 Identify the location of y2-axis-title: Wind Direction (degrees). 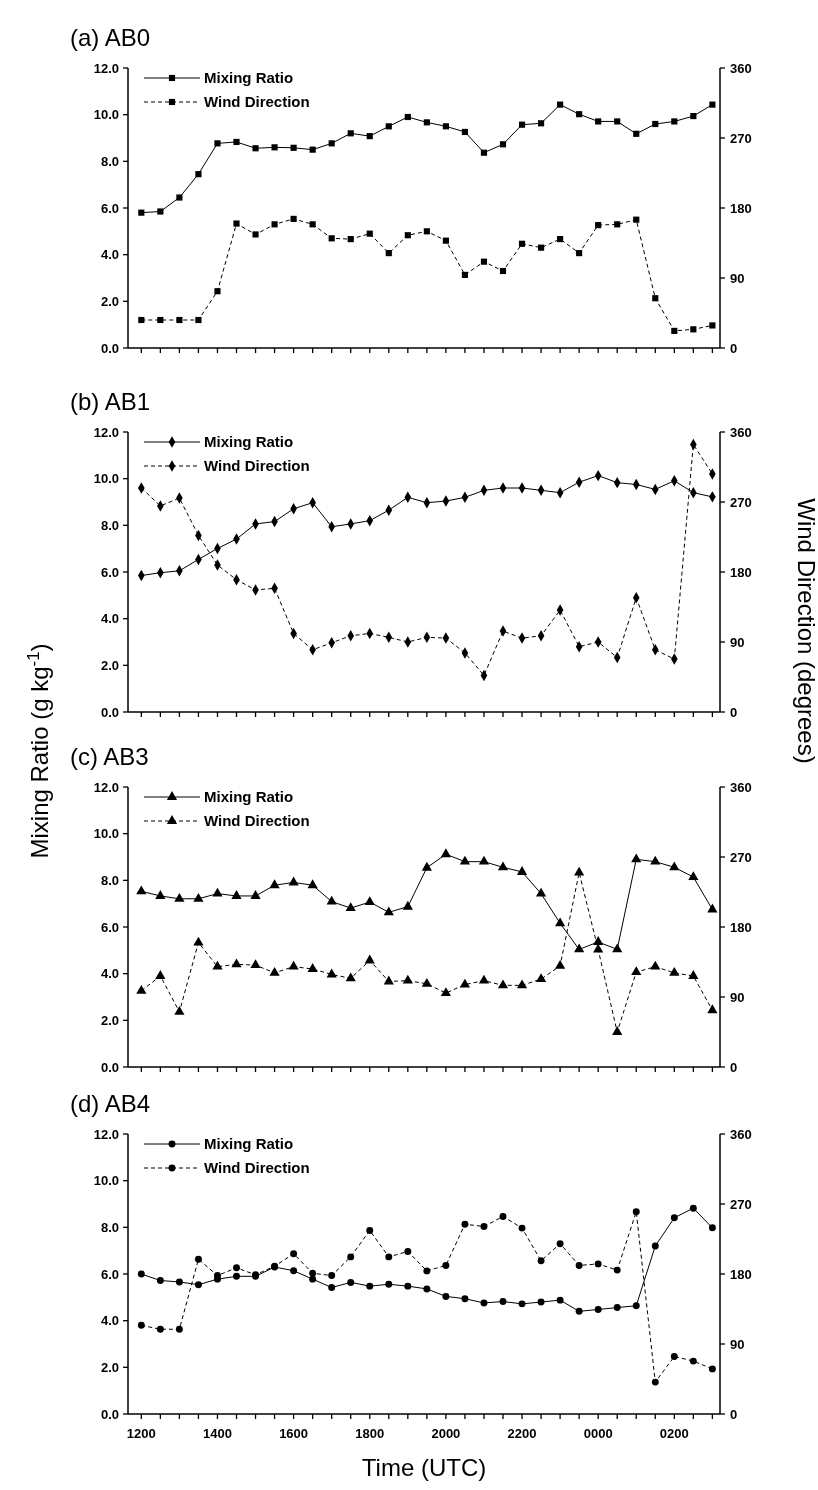
(805, 631).